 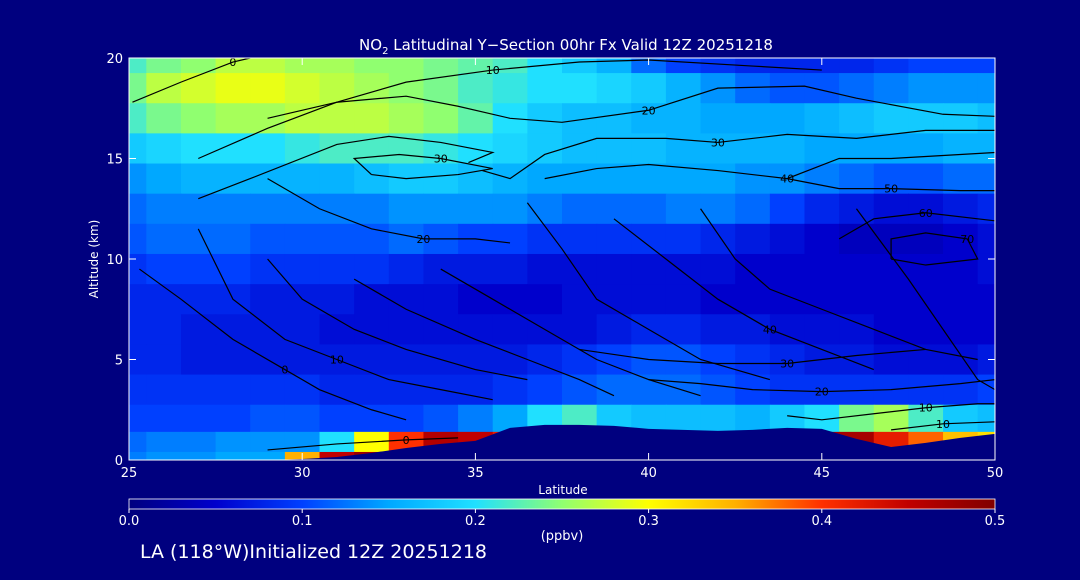 I want to click on terrain-mask, so click(x=562, y=442).